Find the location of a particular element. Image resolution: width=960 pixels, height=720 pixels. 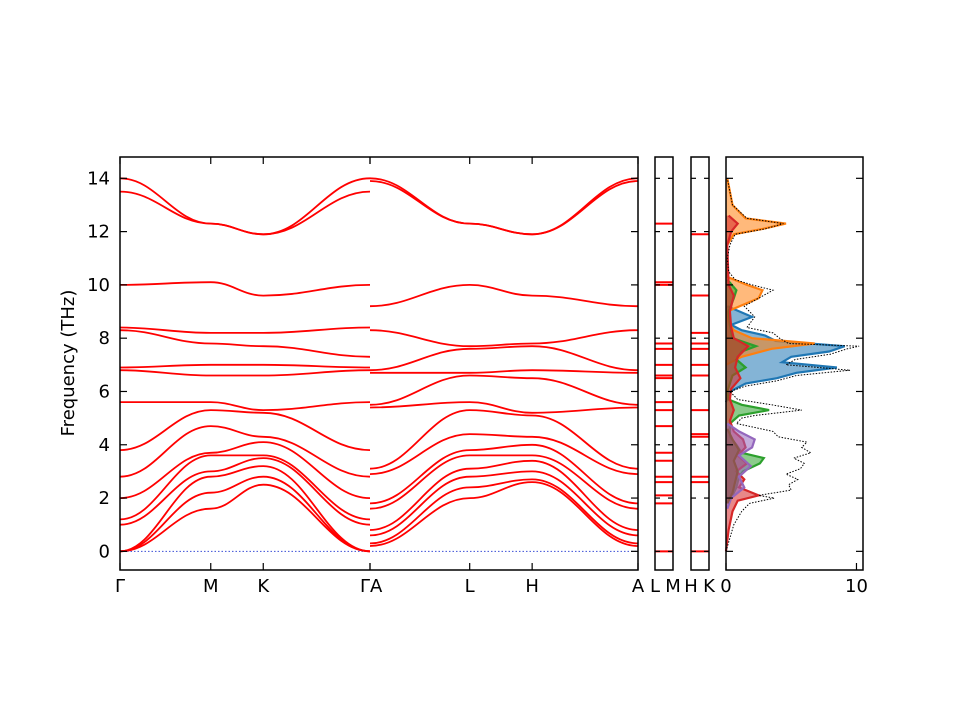

dos-panel: 0 10 is located at coordinates (794, 376).